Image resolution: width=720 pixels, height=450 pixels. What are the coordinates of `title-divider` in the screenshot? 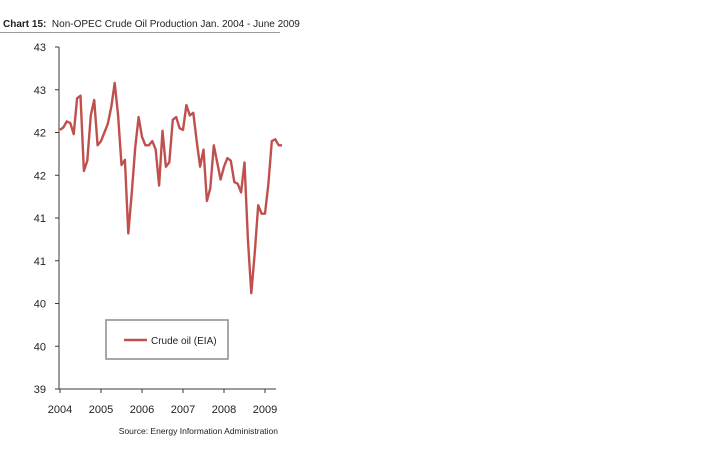 It's located at (140, 32).